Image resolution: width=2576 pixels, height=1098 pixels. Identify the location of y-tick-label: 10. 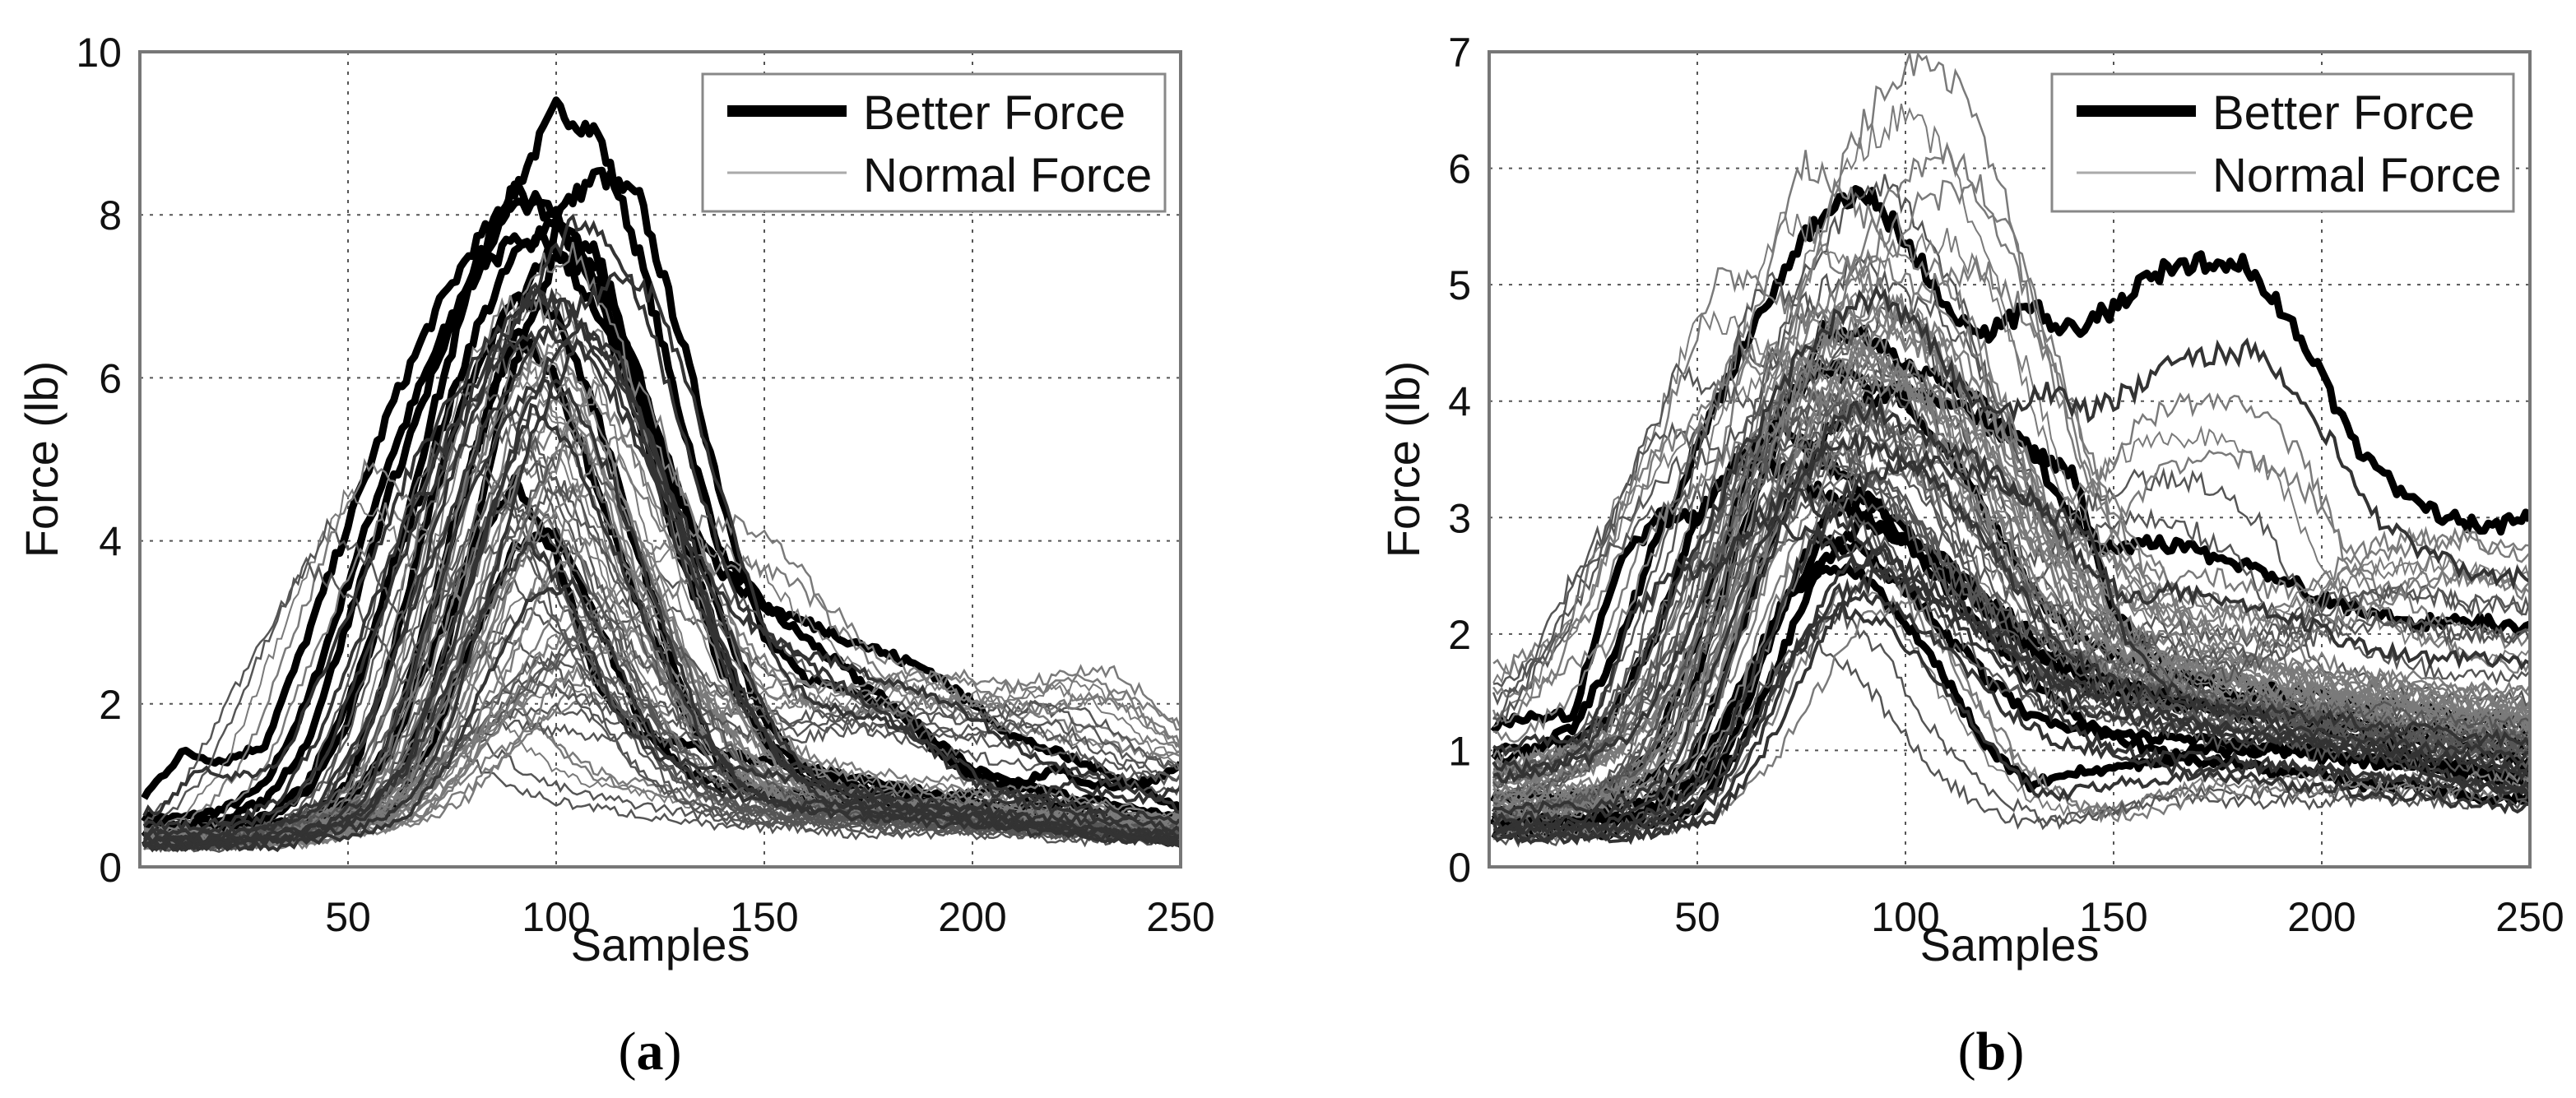
(99, 53).